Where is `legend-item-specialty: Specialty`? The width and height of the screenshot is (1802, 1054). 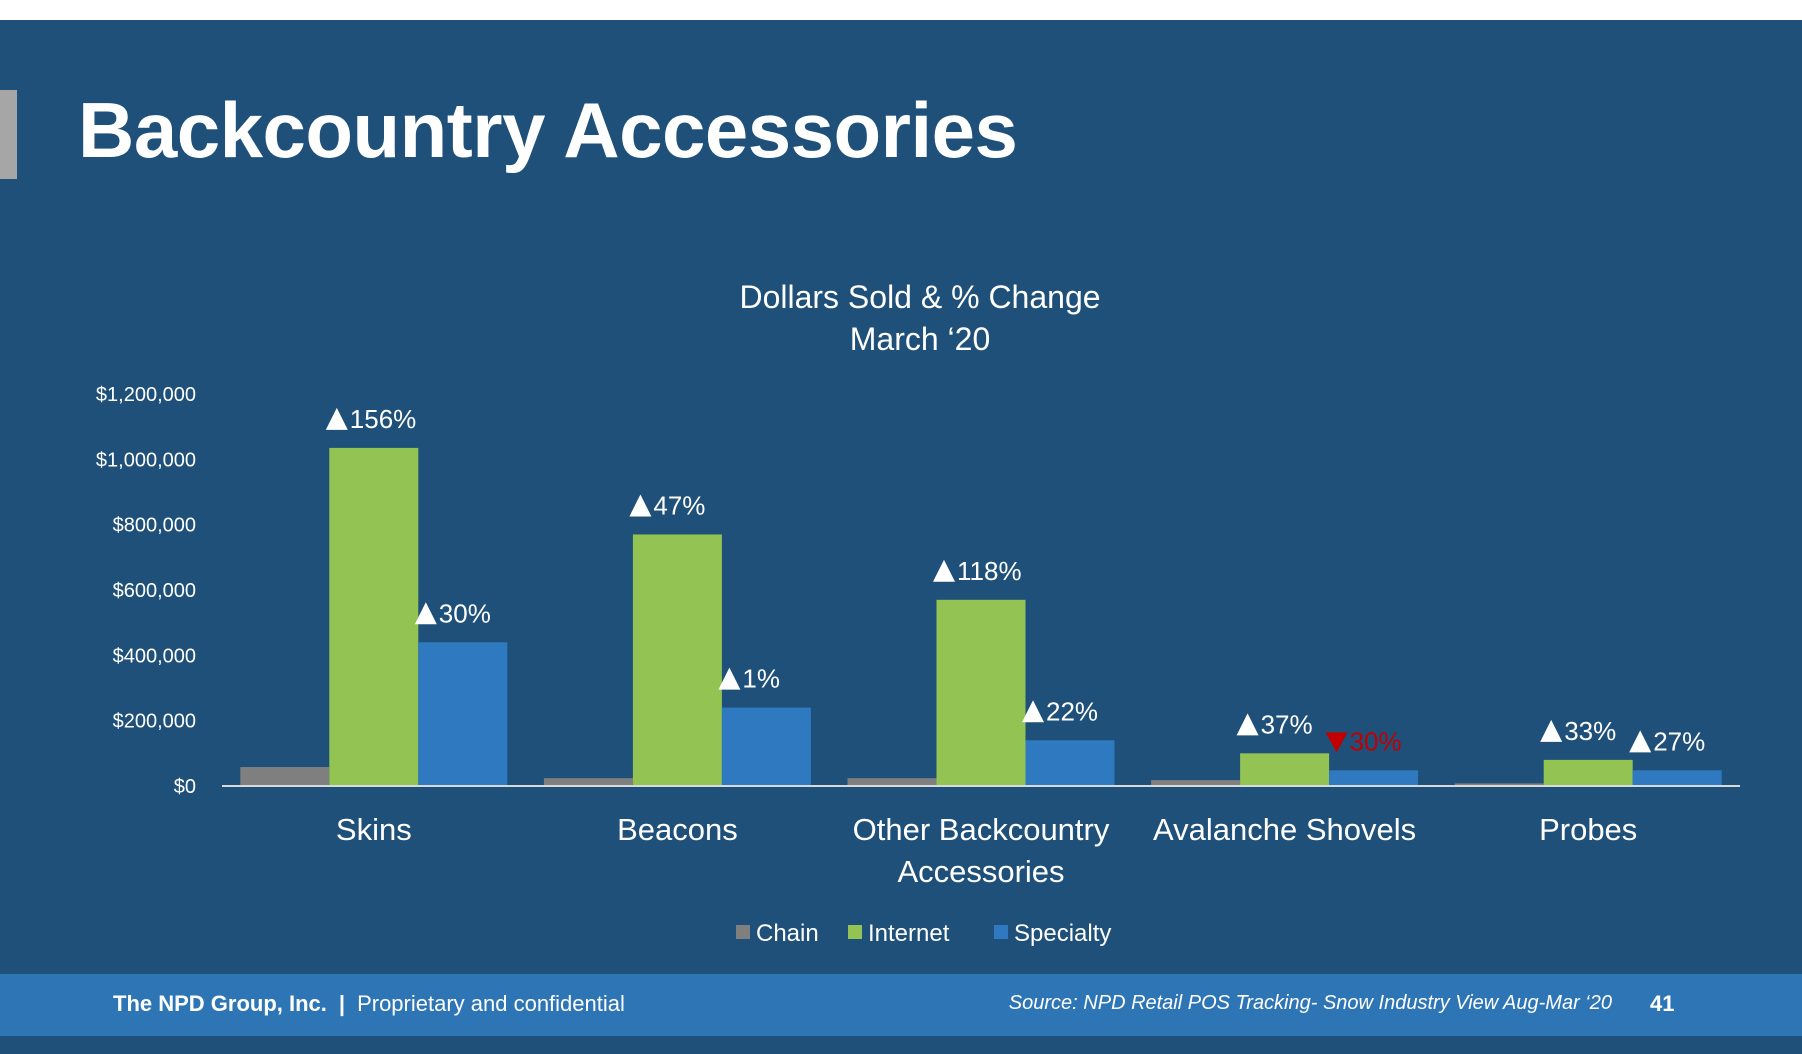 legend-item-specialty: Specialty is located at coordinates (1052, 933).